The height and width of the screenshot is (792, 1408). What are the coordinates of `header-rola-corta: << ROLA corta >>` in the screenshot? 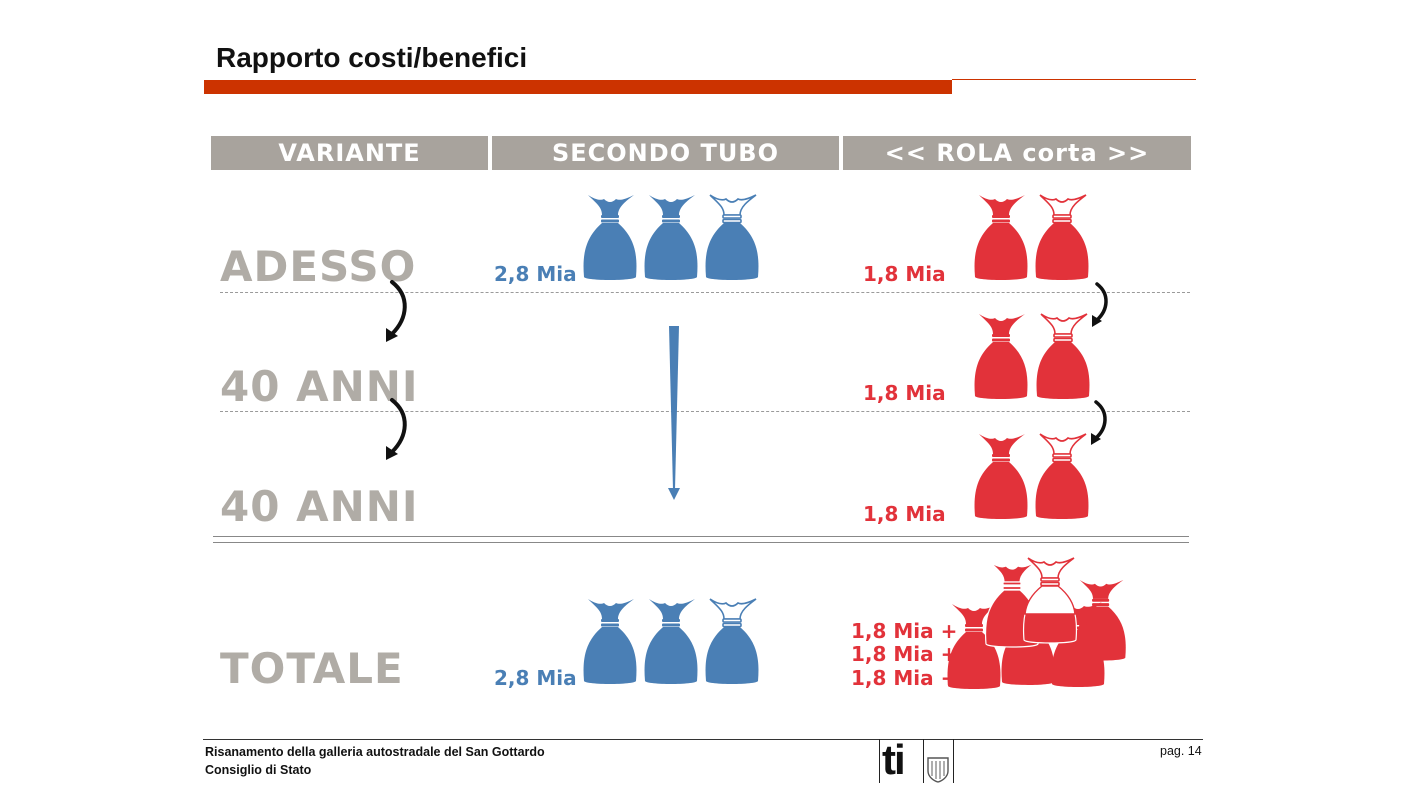 It's located at (1017, 153).